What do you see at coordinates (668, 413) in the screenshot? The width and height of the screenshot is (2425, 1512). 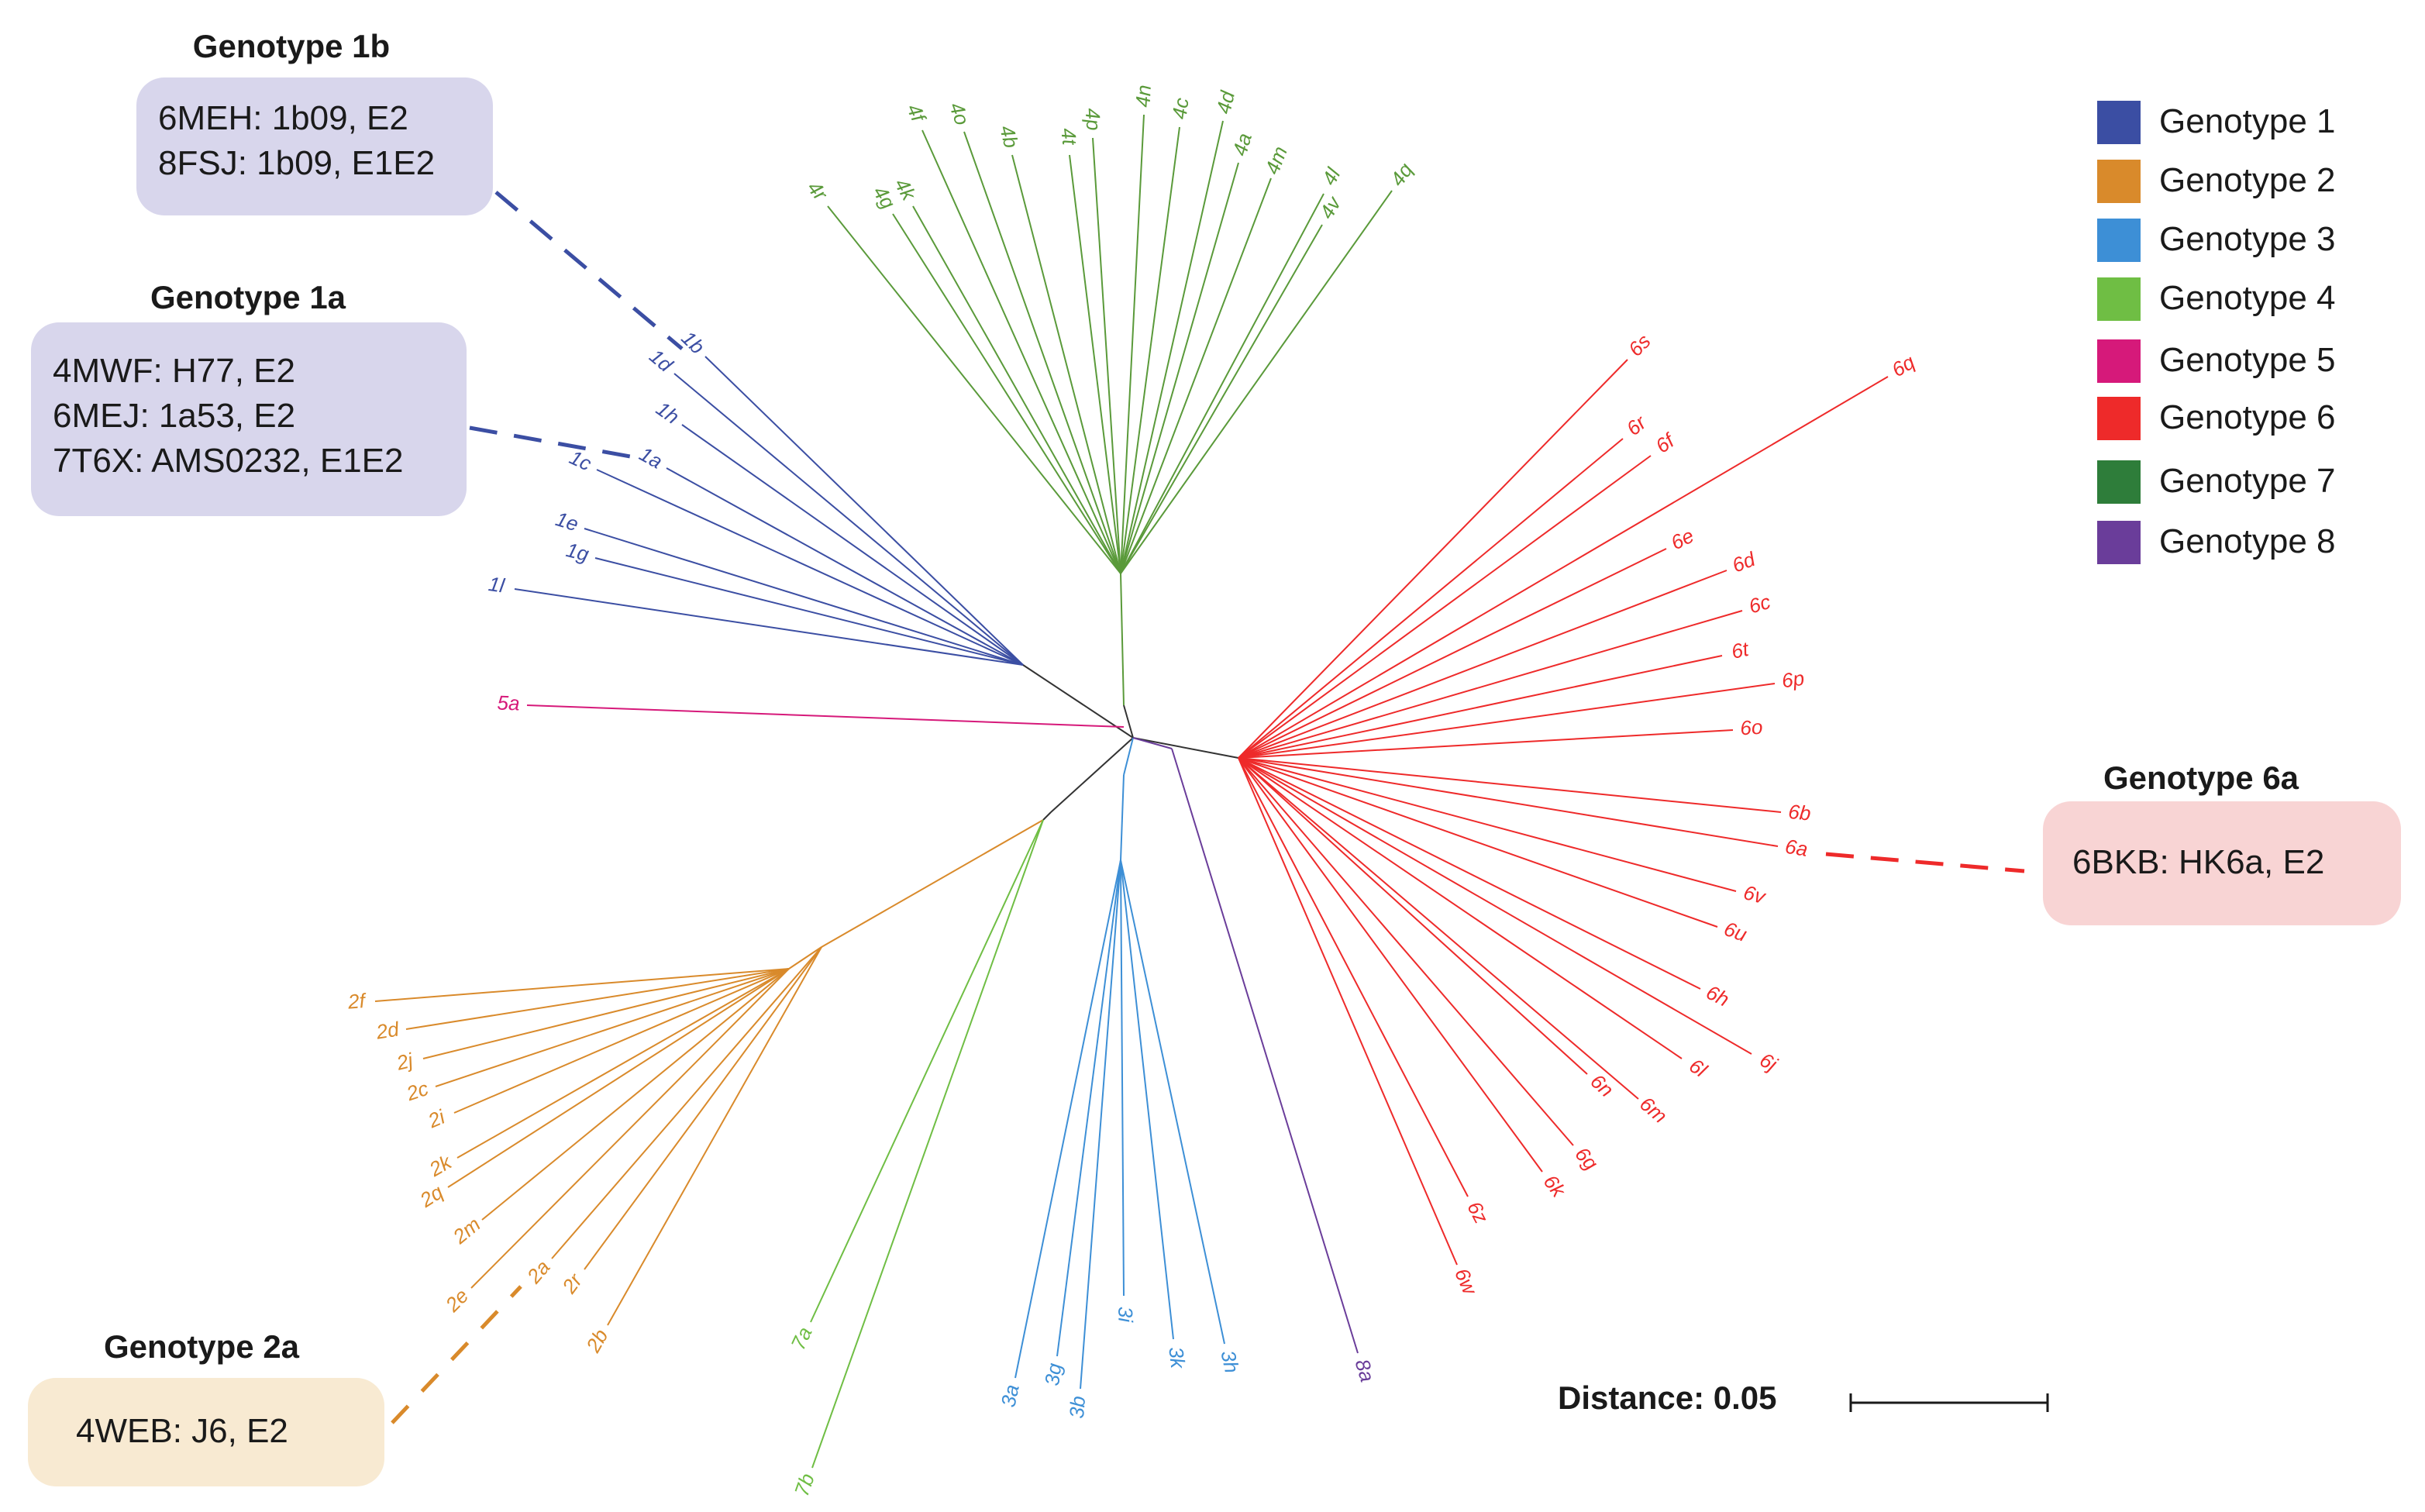 I see `tip-label: 1h` at bounding box center [668, 413].